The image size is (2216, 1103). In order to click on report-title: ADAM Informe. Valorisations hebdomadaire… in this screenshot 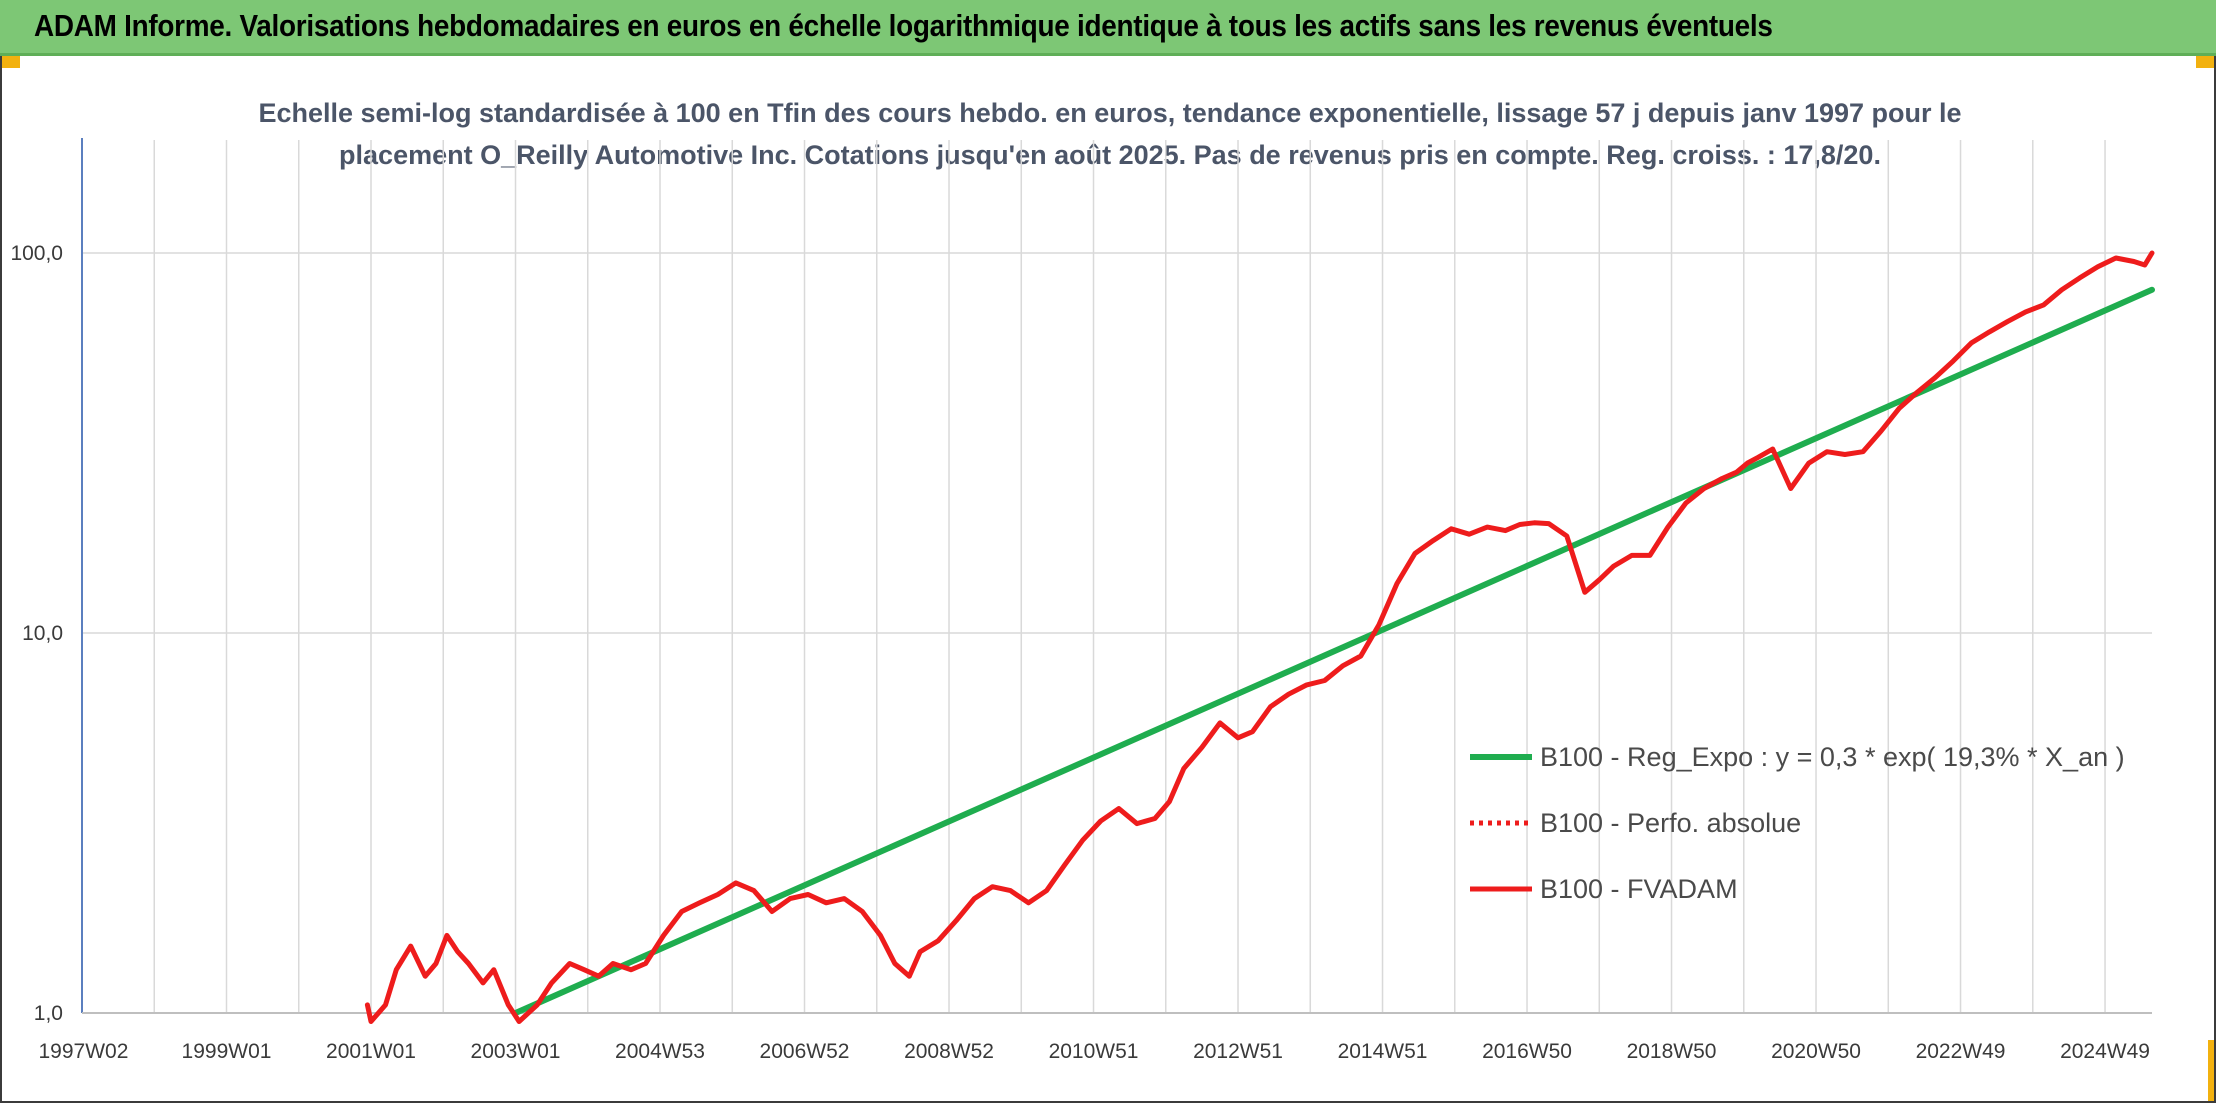, I will do `click(903, 25)`.